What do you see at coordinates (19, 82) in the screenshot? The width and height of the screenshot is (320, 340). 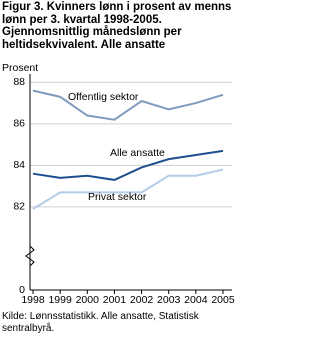 I see `y-tick-label: 88` at bounding box center [19, 82].